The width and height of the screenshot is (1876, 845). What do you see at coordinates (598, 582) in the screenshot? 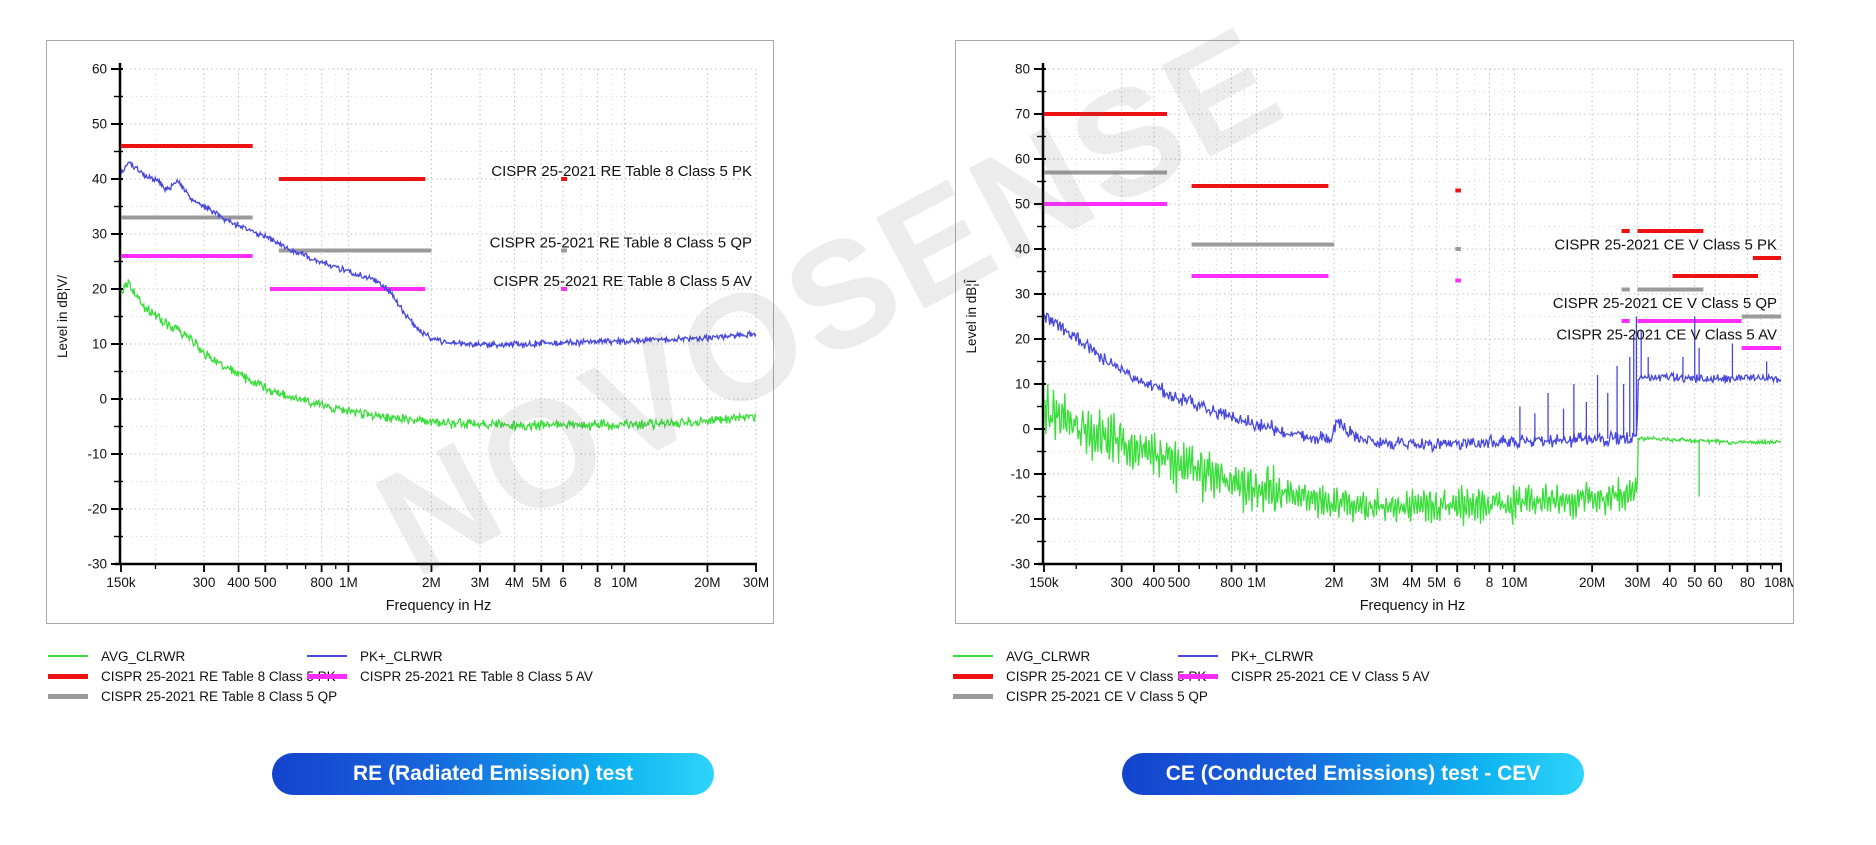
I see `x-tick-label: 8` at bounding box center [598, 582].